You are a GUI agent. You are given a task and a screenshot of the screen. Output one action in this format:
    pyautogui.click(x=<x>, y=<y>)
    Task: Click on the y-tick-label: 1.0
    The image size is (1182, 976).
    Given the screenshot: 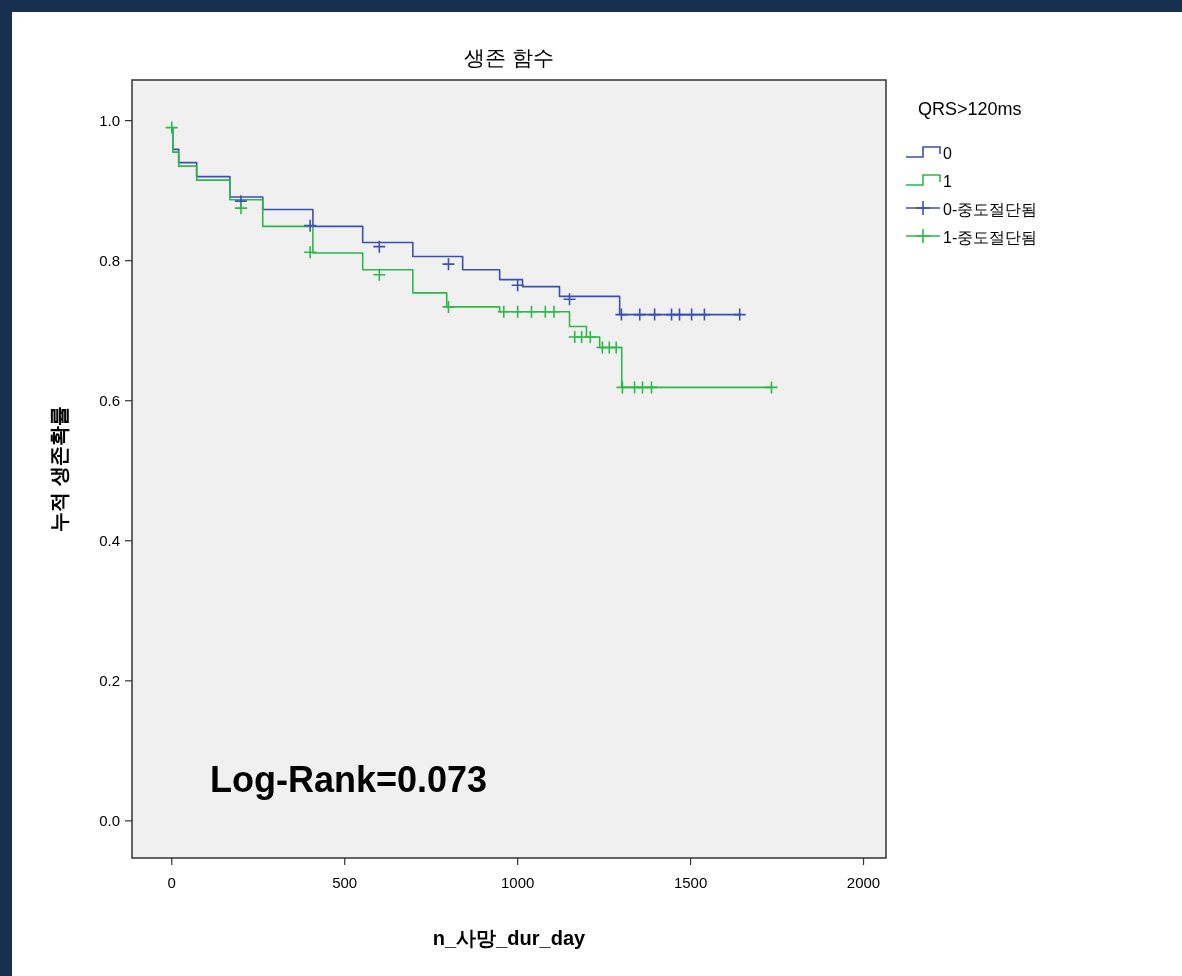 What is the action you would take?
    pyautogui.click(x=109, y=120)
    